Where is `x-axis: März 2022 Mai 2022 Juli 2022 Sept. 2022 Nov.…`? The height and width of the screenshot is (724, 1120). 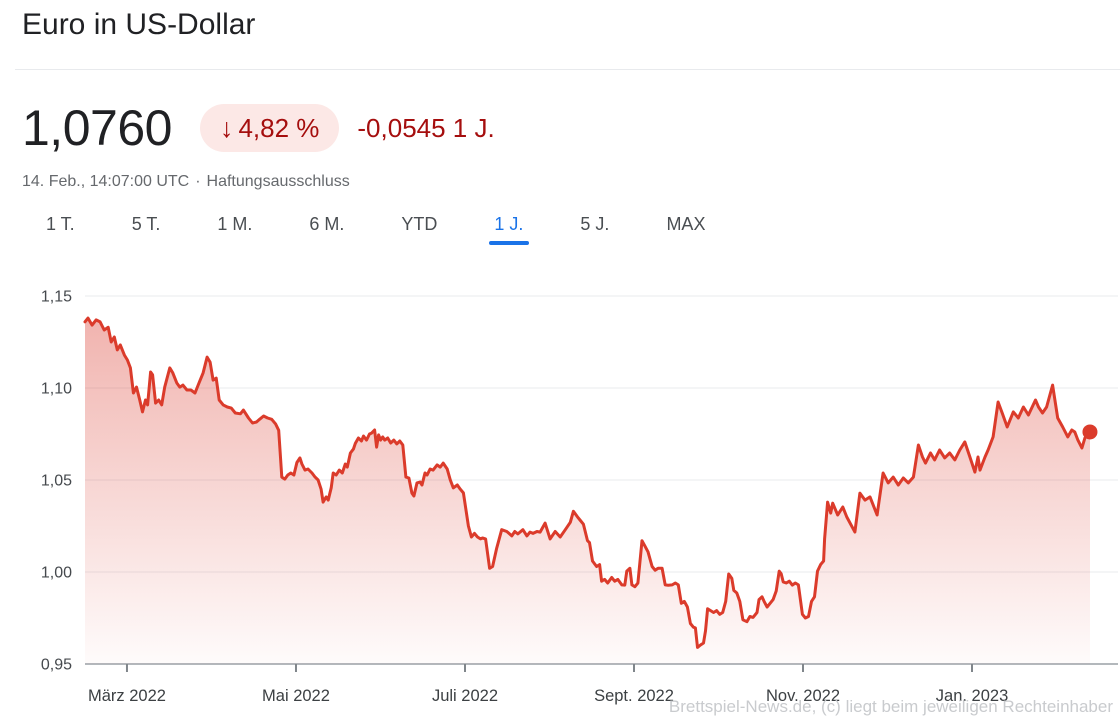
x-axis: März 2022 Mai 2022 Juli 2022 Sept. 2022 Nov.… is located at coordinates (548, 684).